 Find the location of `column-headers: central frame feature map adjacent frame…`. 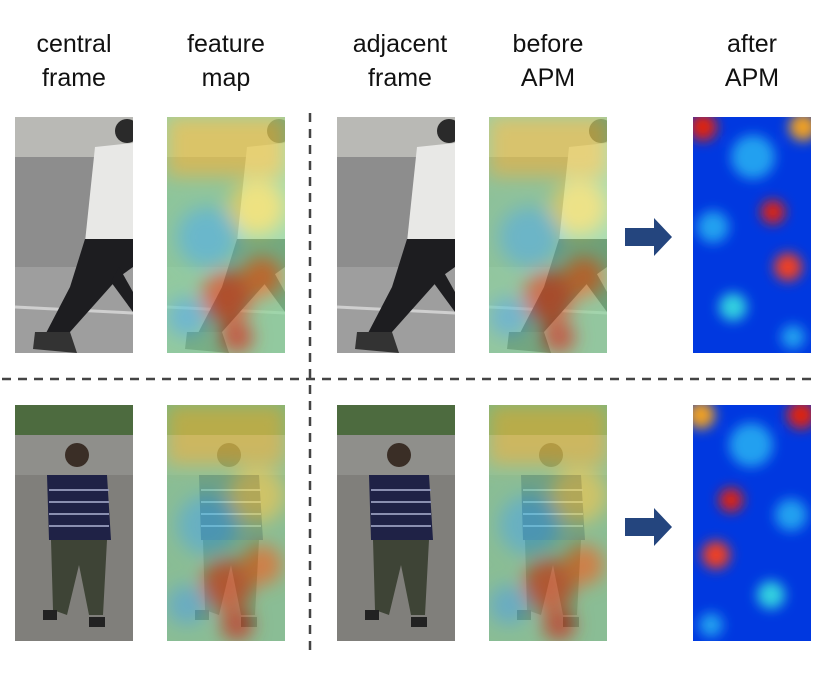

column-headers: central frame feature map adjacent frame… is located at coordinates (407, 61).